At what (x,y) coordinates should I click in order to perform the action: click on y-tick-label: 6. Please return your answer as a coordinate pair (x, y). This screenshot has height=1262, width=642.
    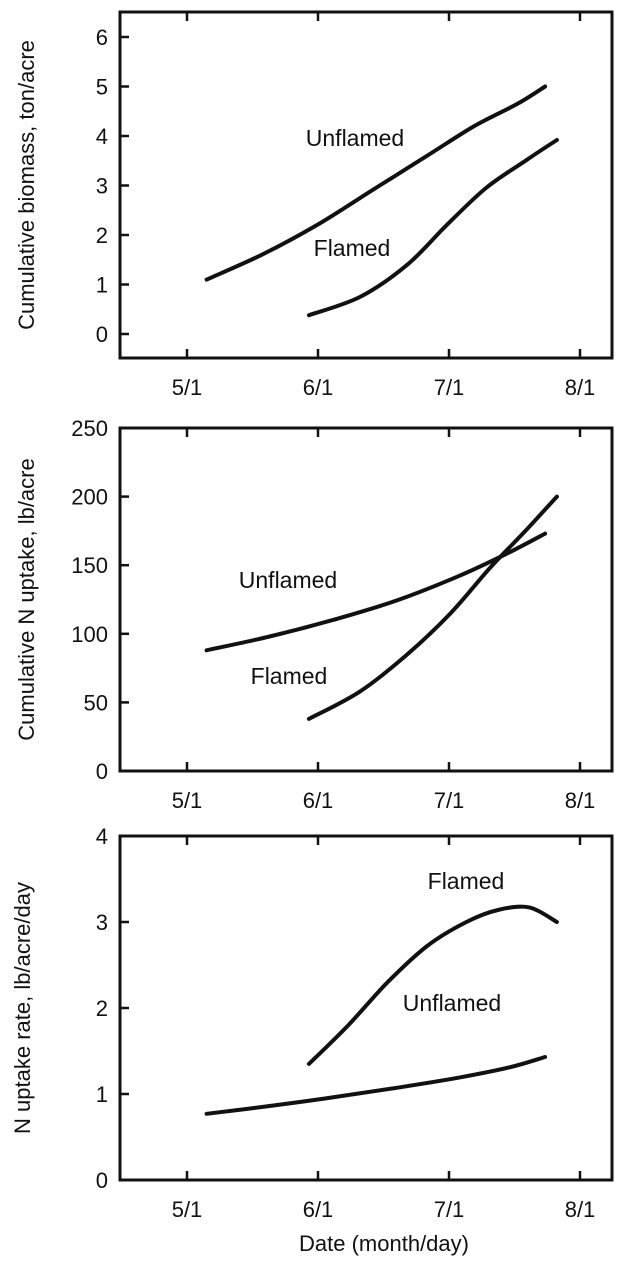
    Looking at the image, I should click on (102, 37).